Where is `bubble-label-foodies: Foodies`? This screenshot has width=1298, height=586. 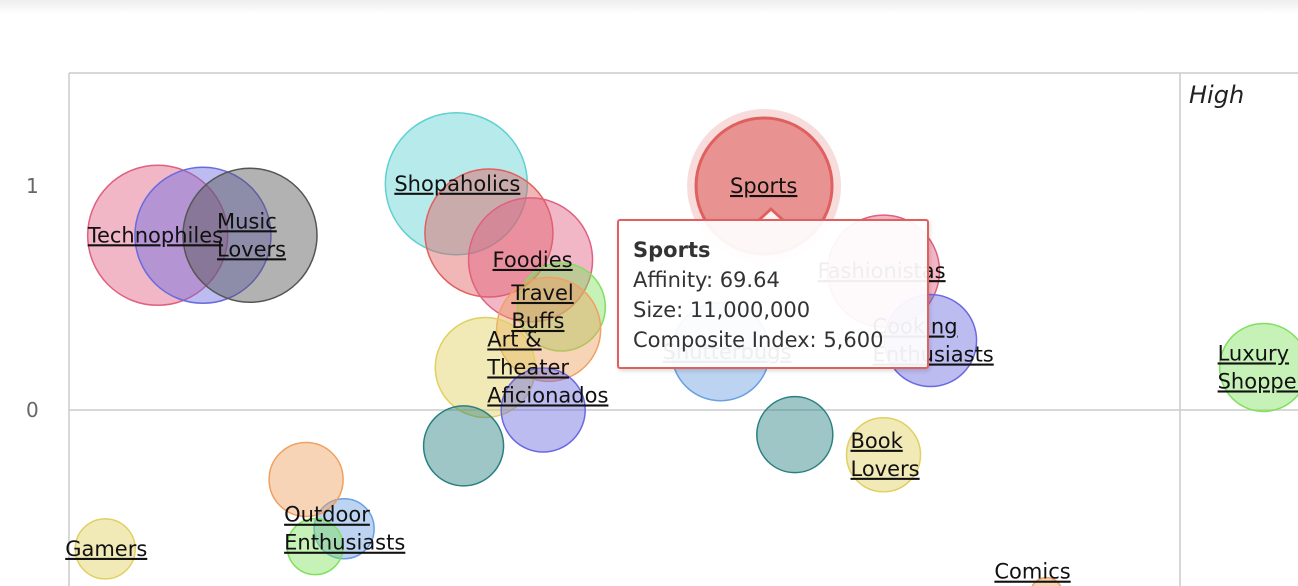 bubble-label-foodies: Foodies is located at coordinates (533, 260).